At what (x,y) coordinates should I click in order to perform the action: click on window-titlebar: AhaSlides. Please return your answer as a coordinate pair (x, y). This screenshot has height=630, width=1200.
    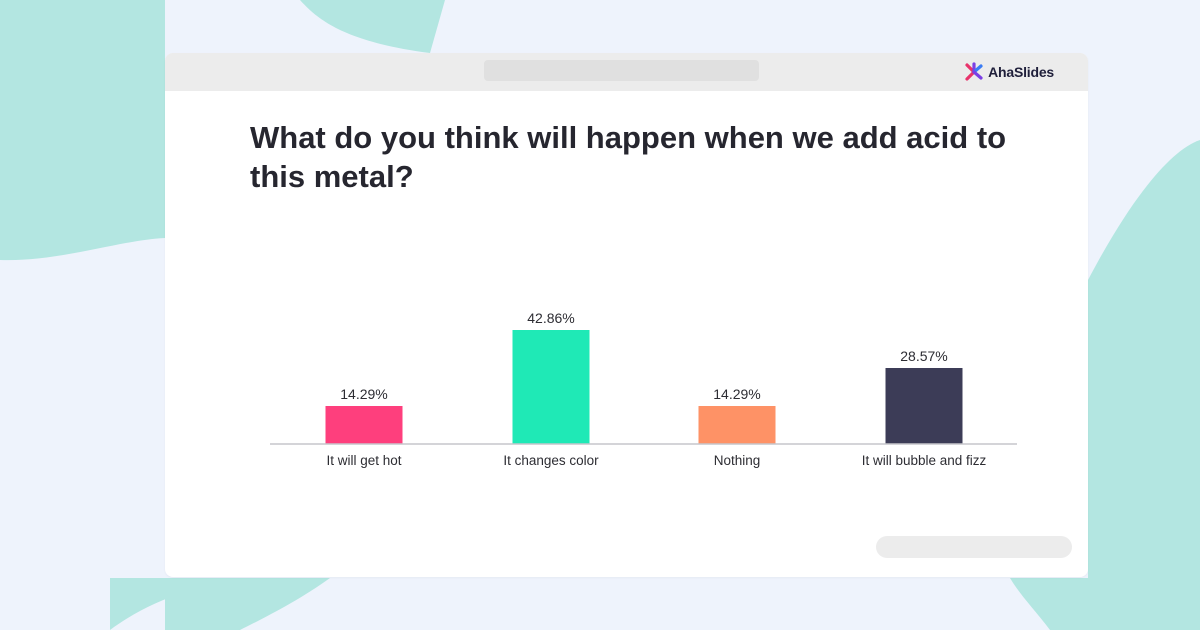
    Looking at the image, I should click on (626, 72).